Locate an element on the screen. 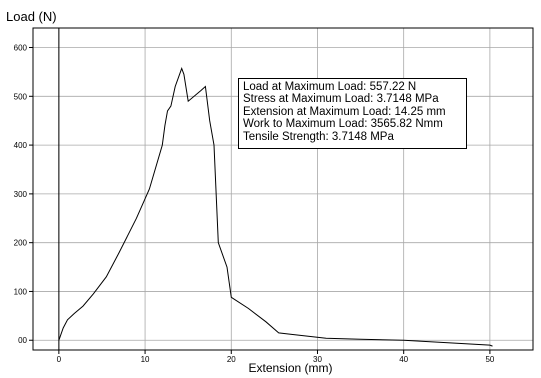 This screenshot has width=541, height=378. x-tick-label: 50 is located at coordinates (489, 359).